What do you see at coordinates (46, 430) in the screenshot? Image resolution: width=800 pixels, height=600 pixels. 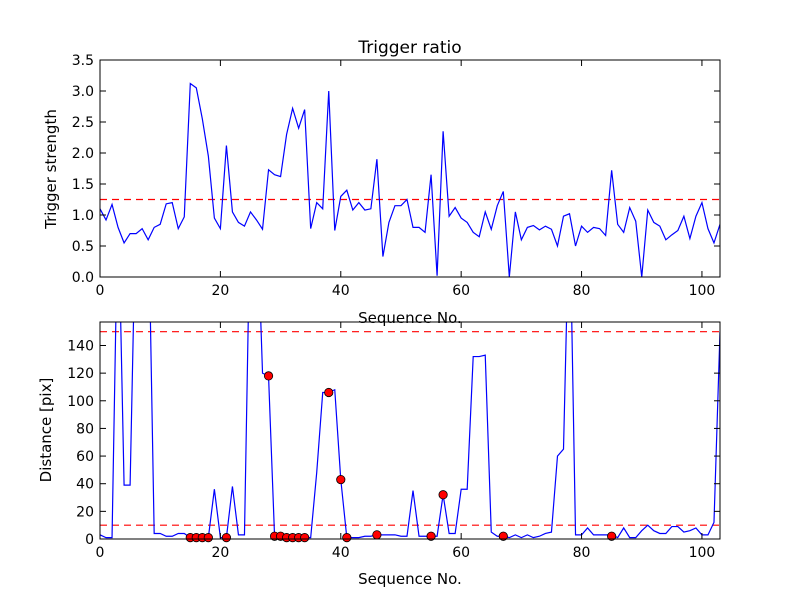 I see `distance-y-axis-label: Distance [pix]` at bounding box center [46, 430].